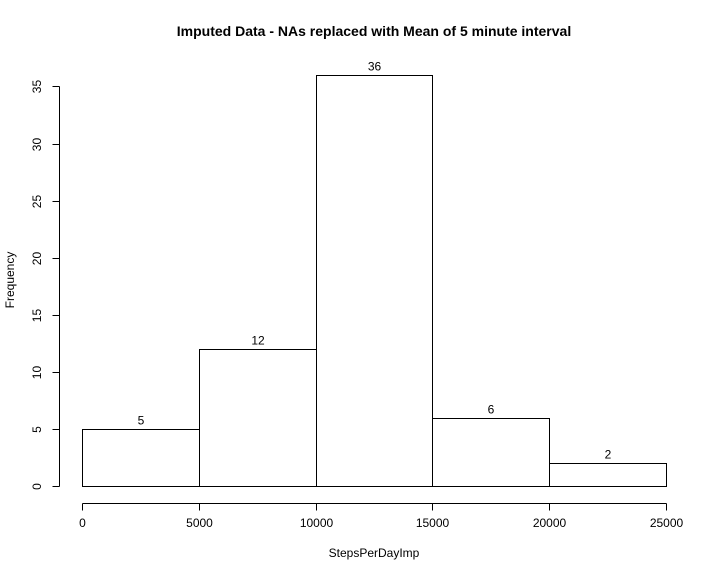  Describe the element at coordinates (667, 523) in the screenshot. I see `x-tick-label: 25000` at that location.